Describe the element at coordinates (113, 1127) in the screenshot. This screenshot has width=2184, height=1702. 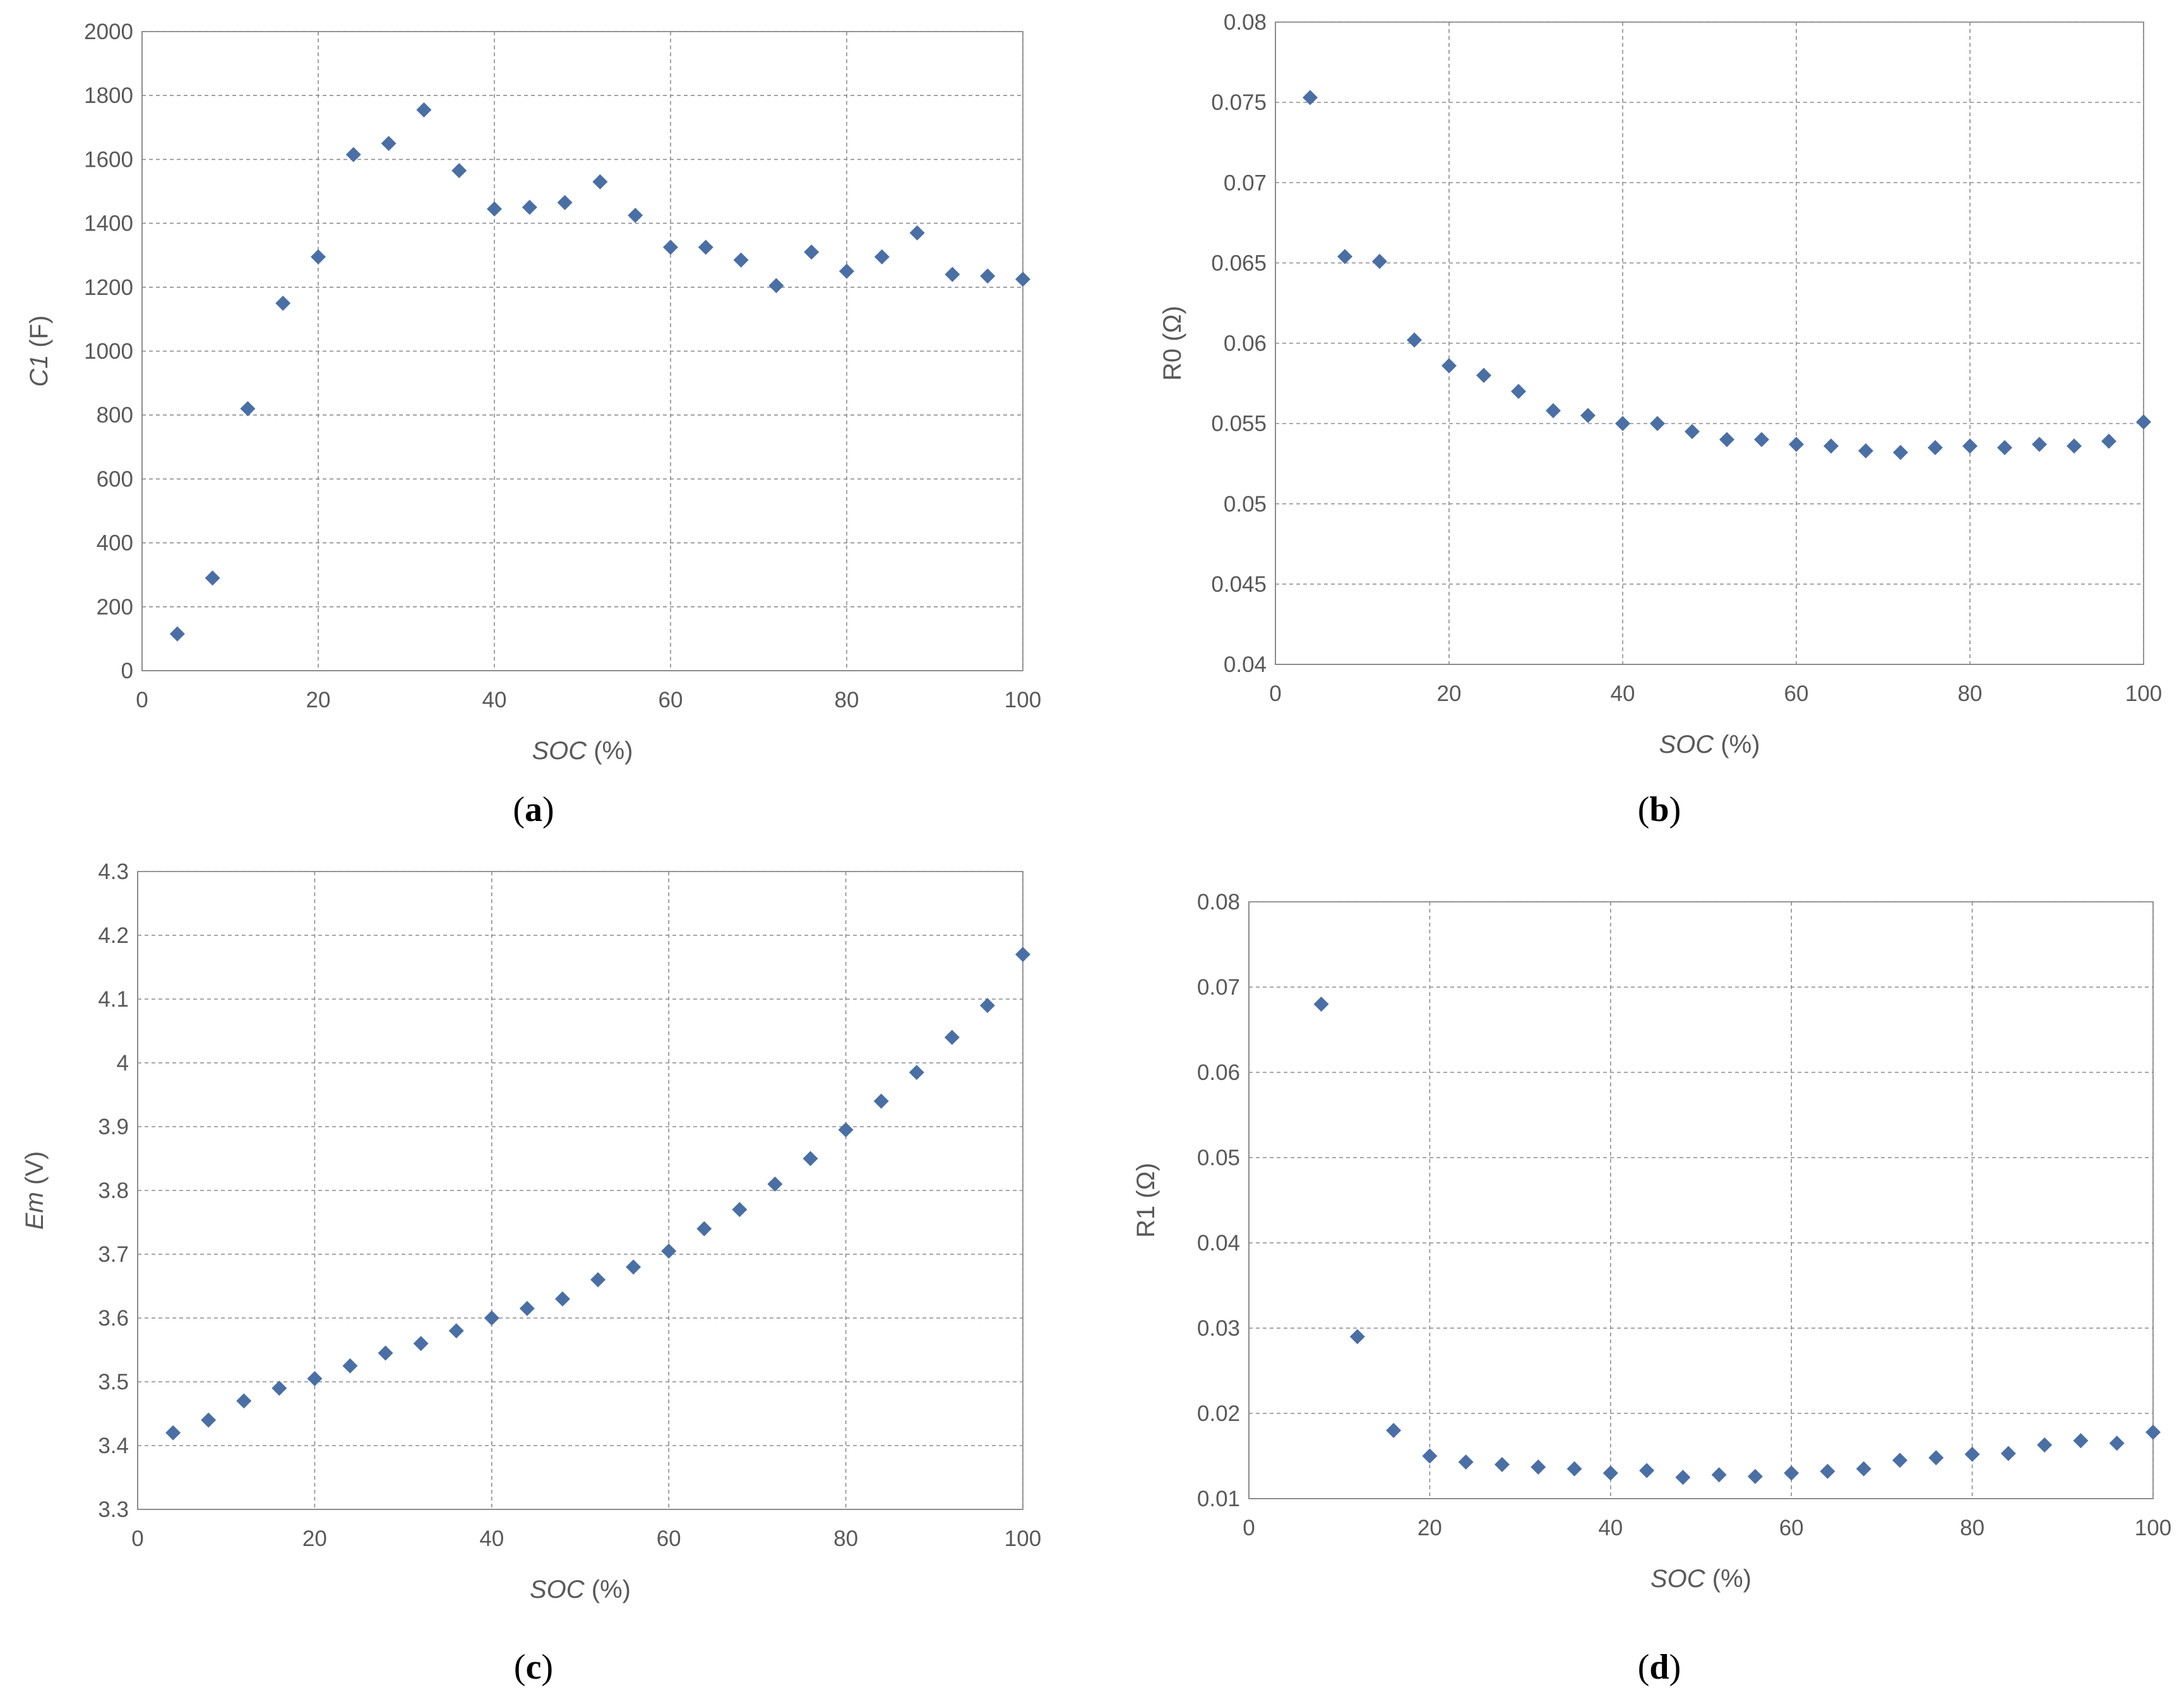
I see `y-tick-label: 3.9` at that location.